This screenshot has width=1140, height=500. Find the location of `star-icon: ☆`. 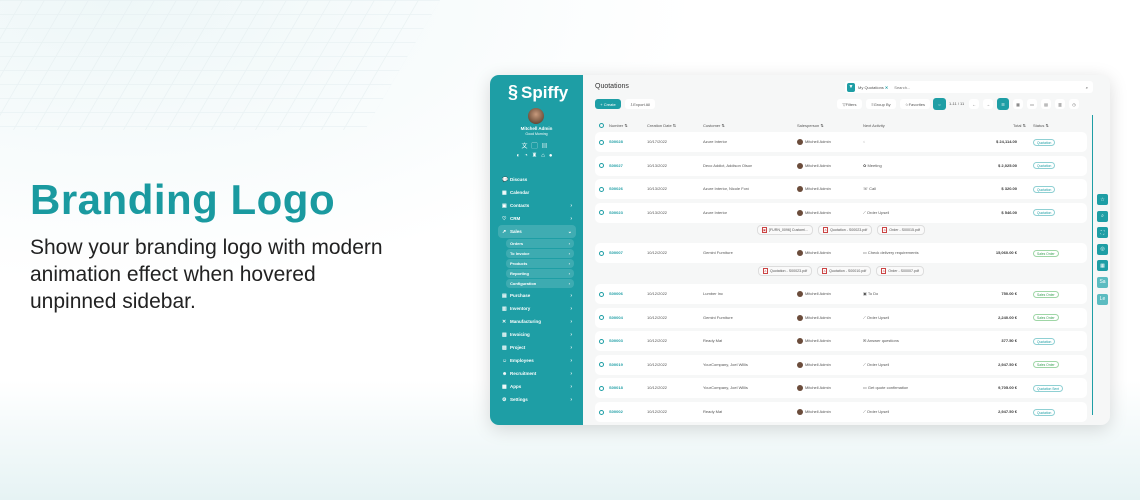

star-icon: ☆ is located at coordinates (1102, 199).